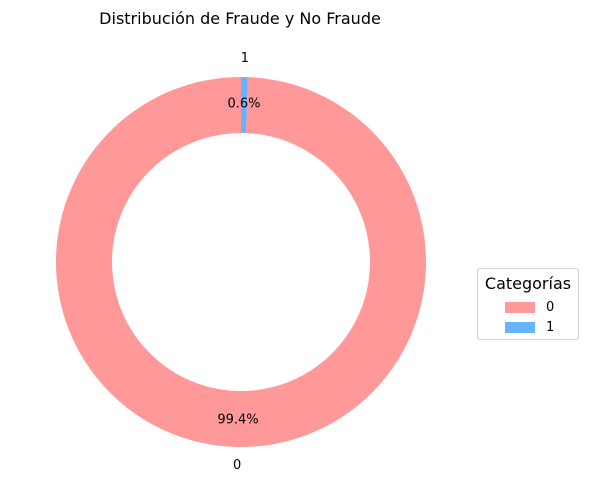  I want to click on percent-label-0: 99.4%, so click(237, 419).